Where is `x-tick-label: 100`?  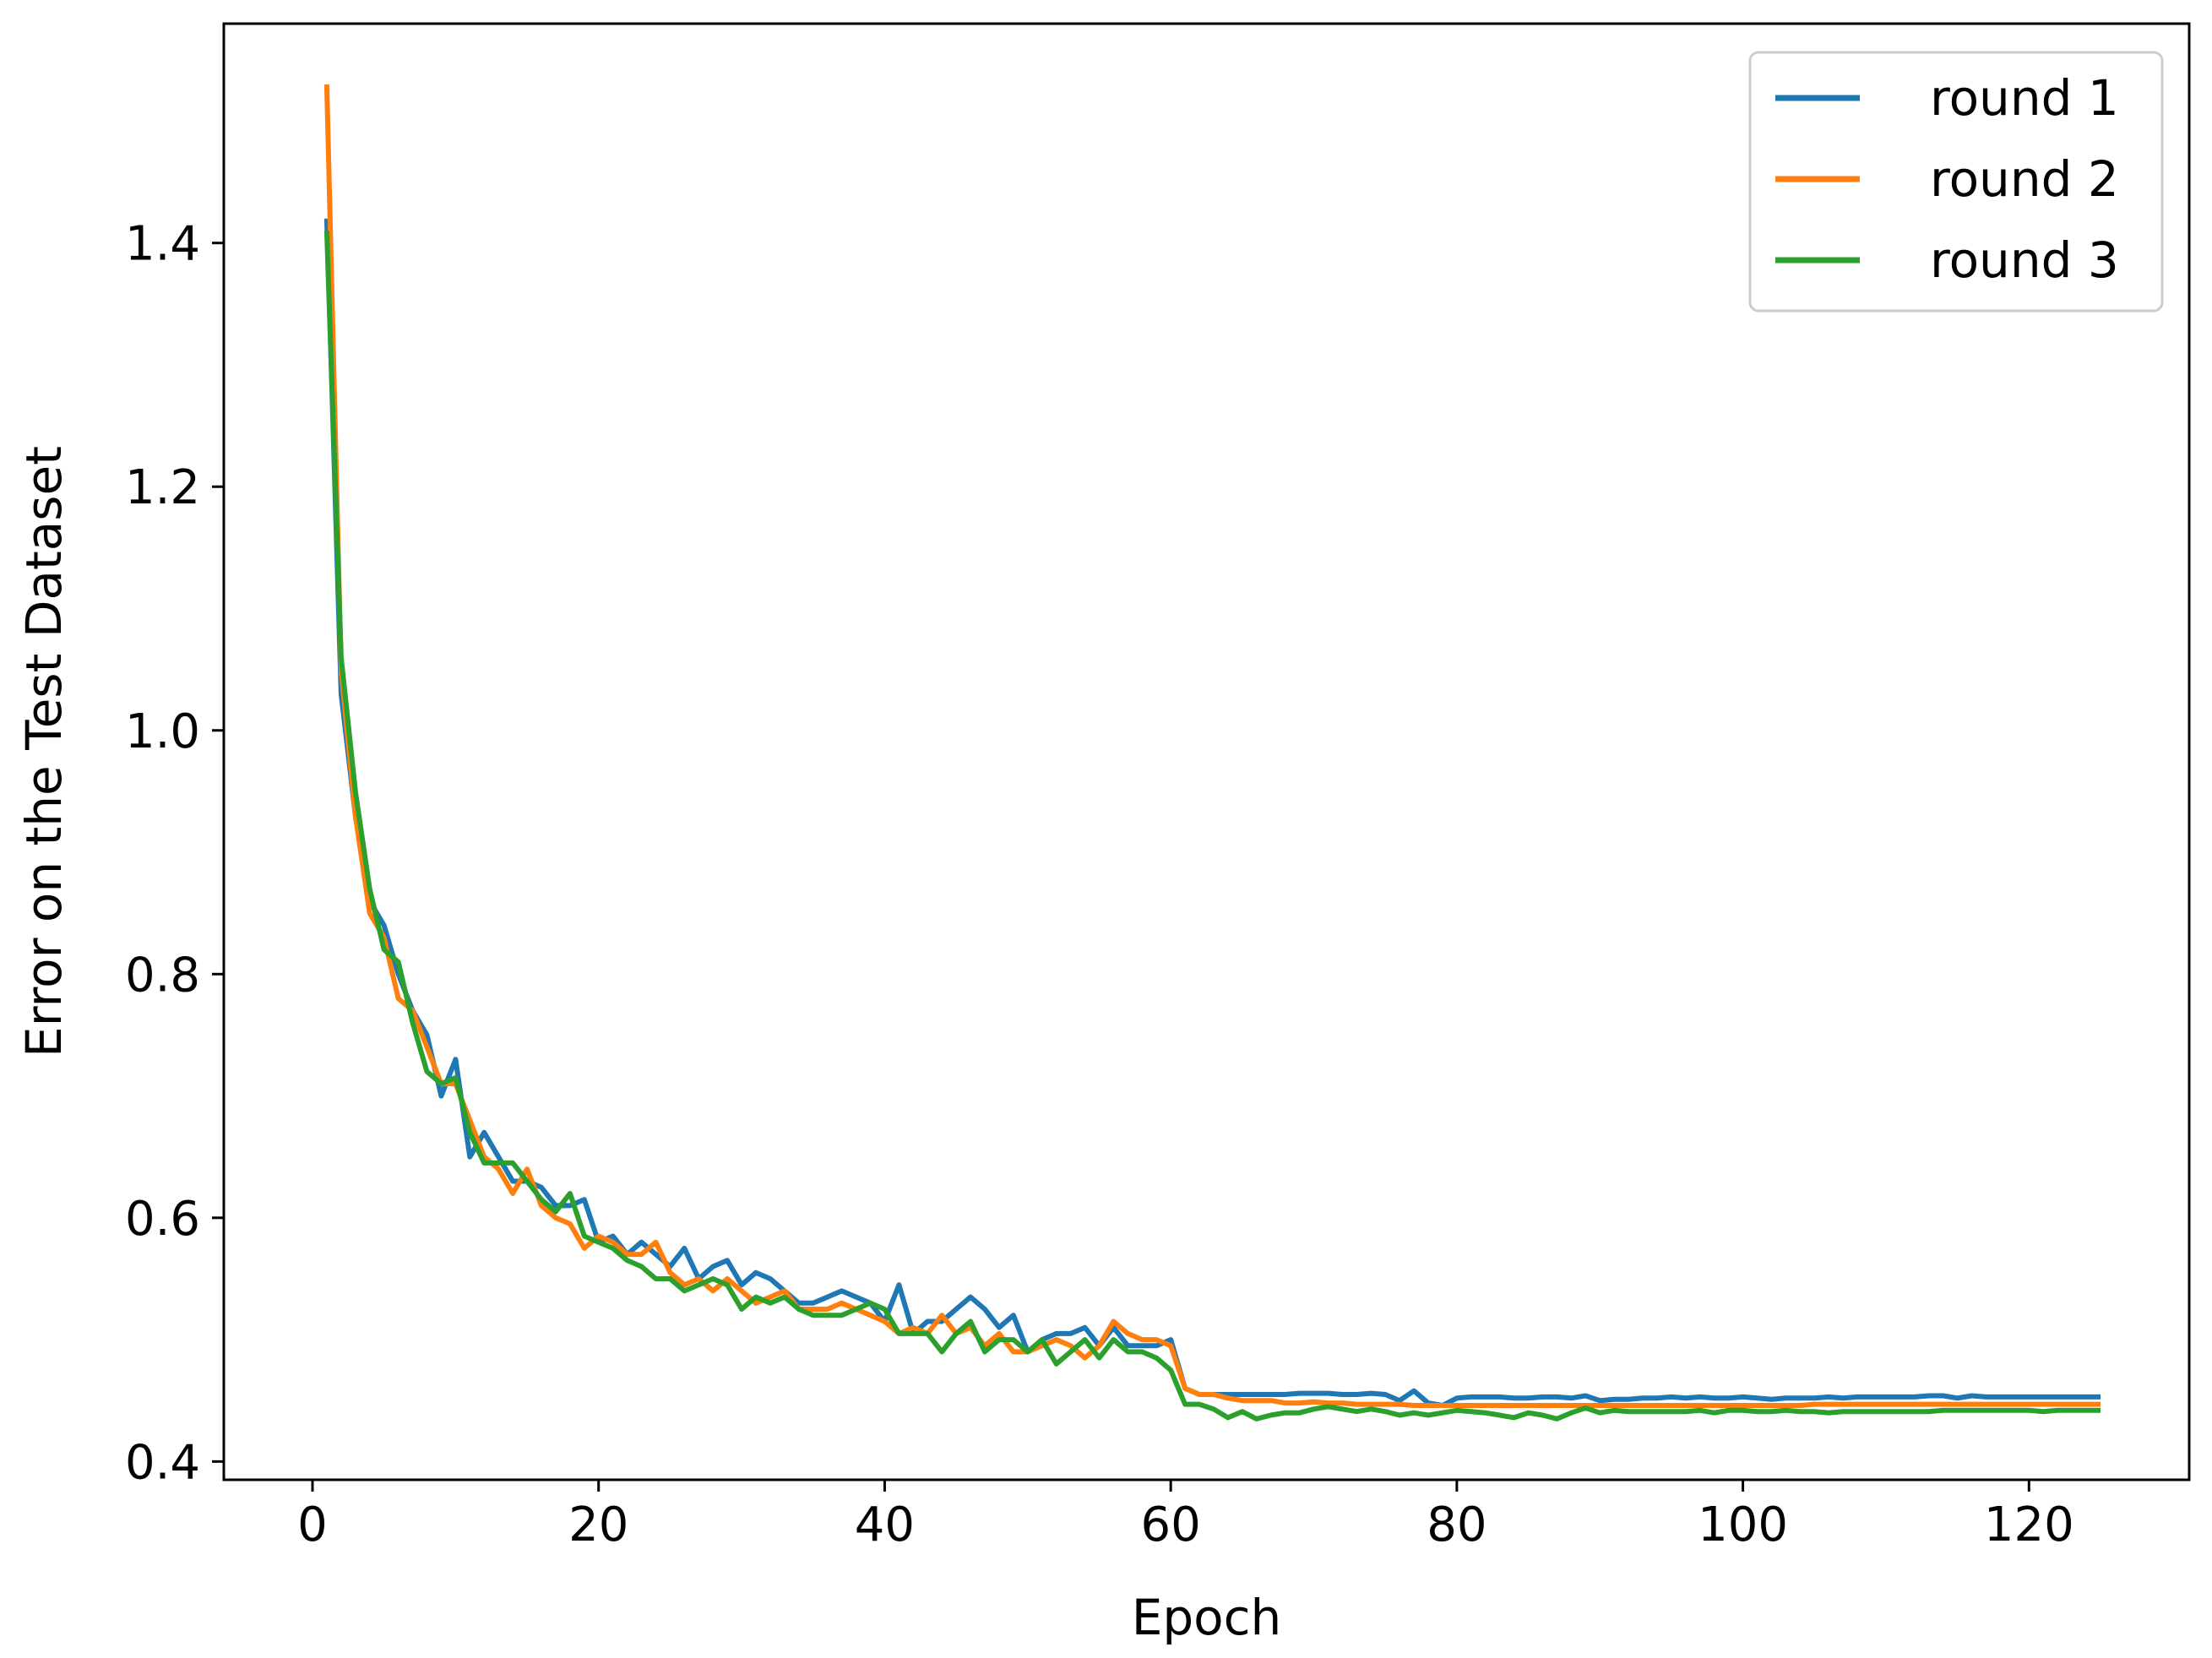
x-tick-label: 100 is located at coordinates (1743, 1525).